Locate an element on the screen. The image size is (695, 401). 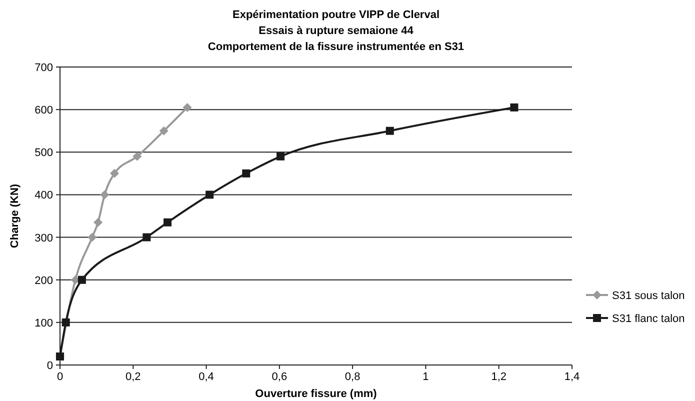
y-tick-label: 500 is located at coordinates (43, 153).